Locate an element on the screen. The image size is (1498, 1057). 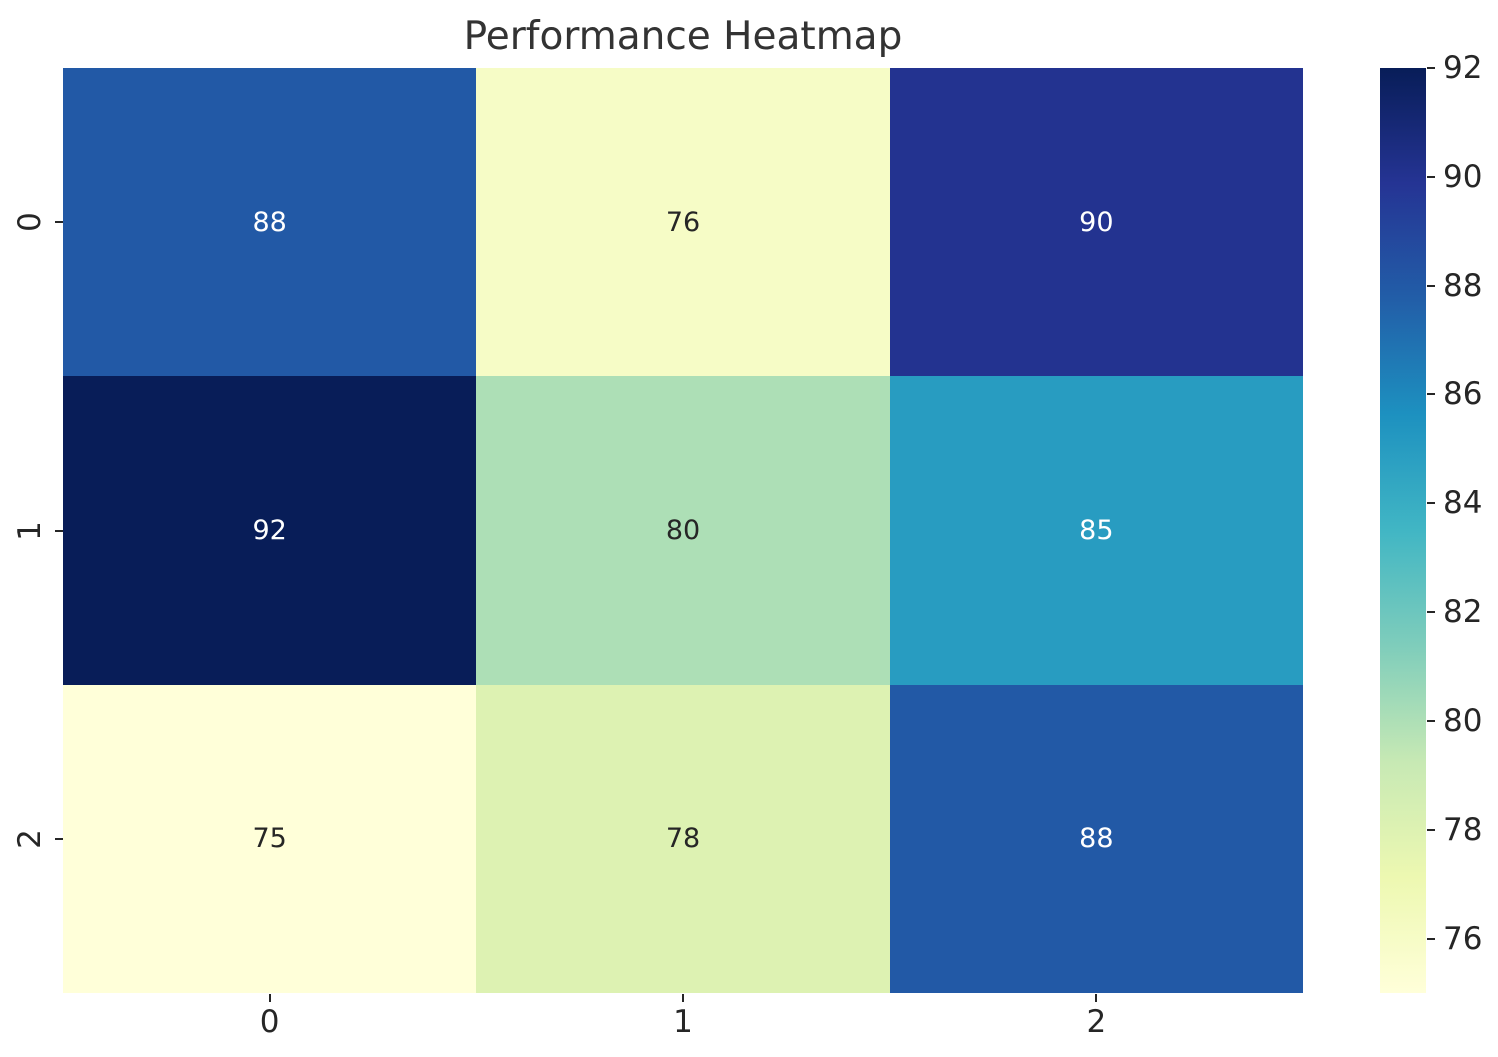
heatmap-cell: 76 is located at coordinates (683, 222).